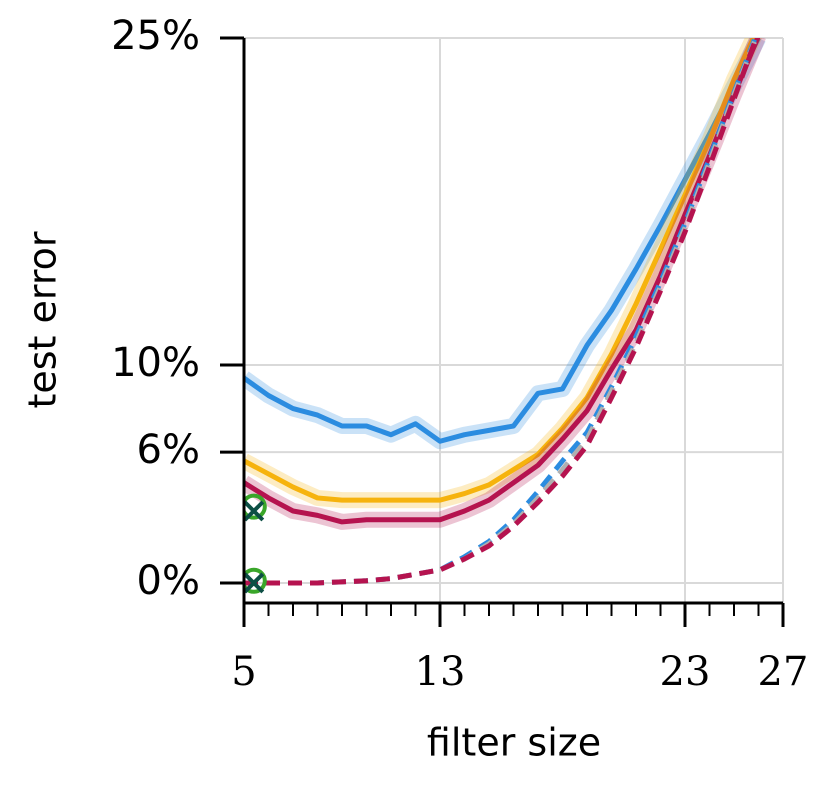  I want to click on y-tick-label: 25%, so click(155, 36).